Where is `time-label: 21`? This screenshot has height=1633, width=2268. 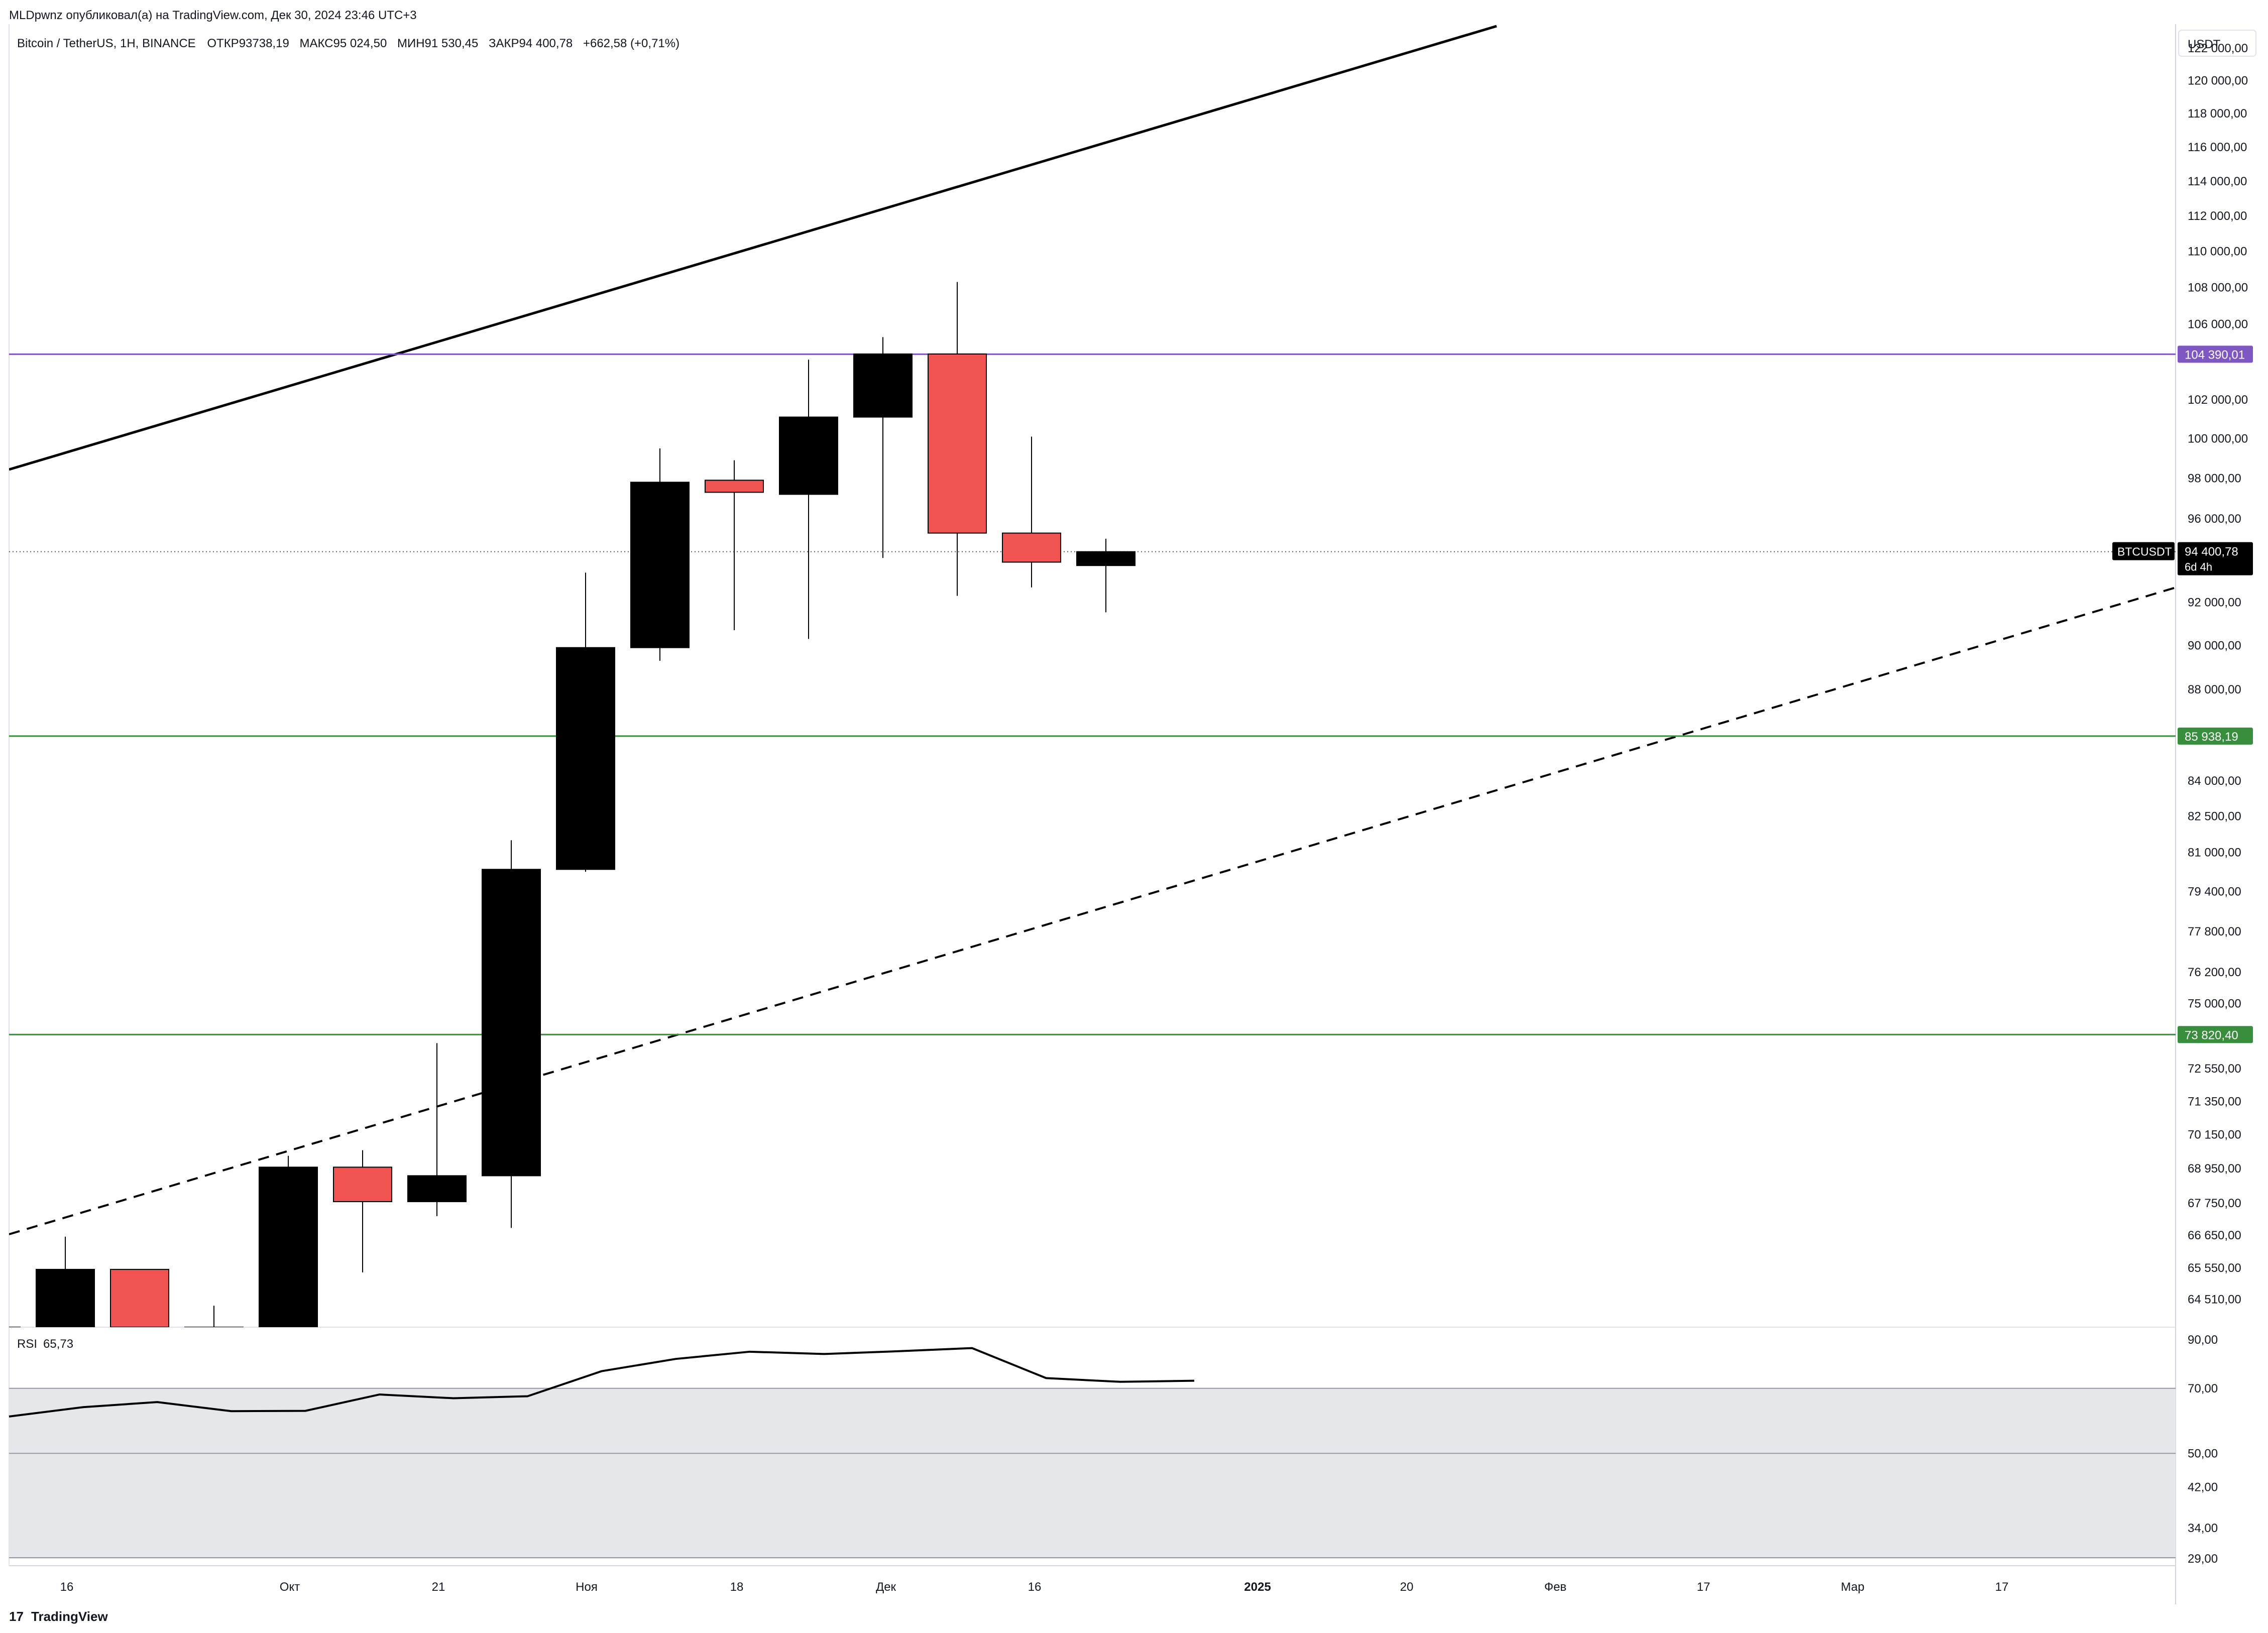
time-label: 21 is located at coordinates (439, 1587).